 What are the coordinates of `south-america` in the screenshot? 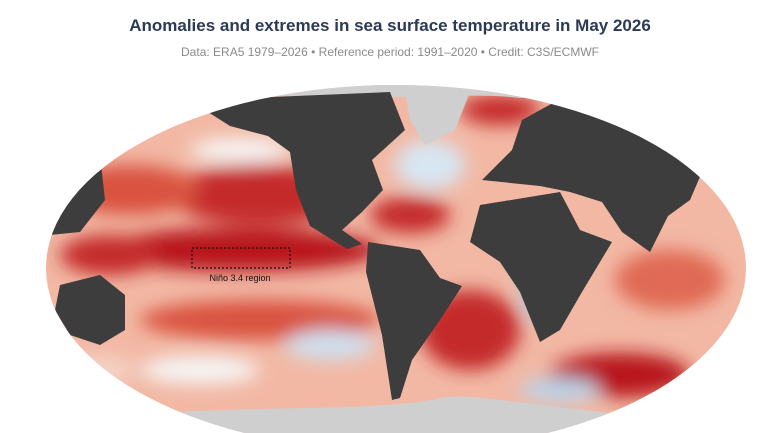 It's located at (414, 321).